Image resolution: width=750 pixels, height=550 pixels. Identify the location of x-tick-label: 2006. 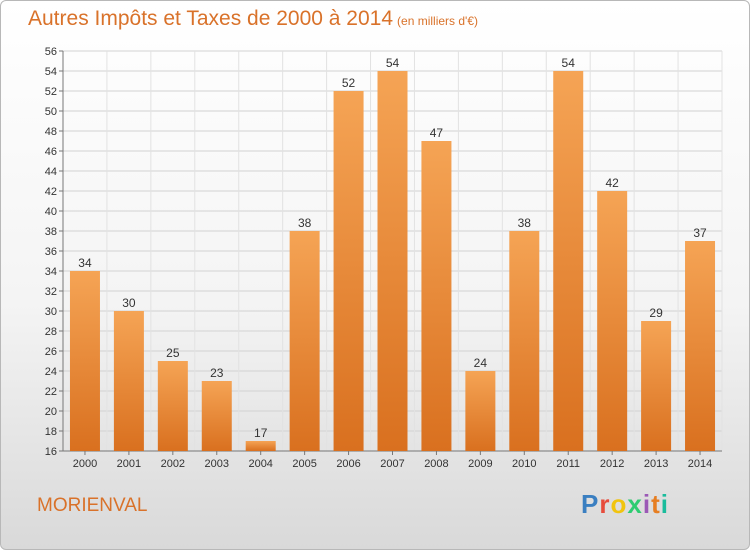
(348, 464).